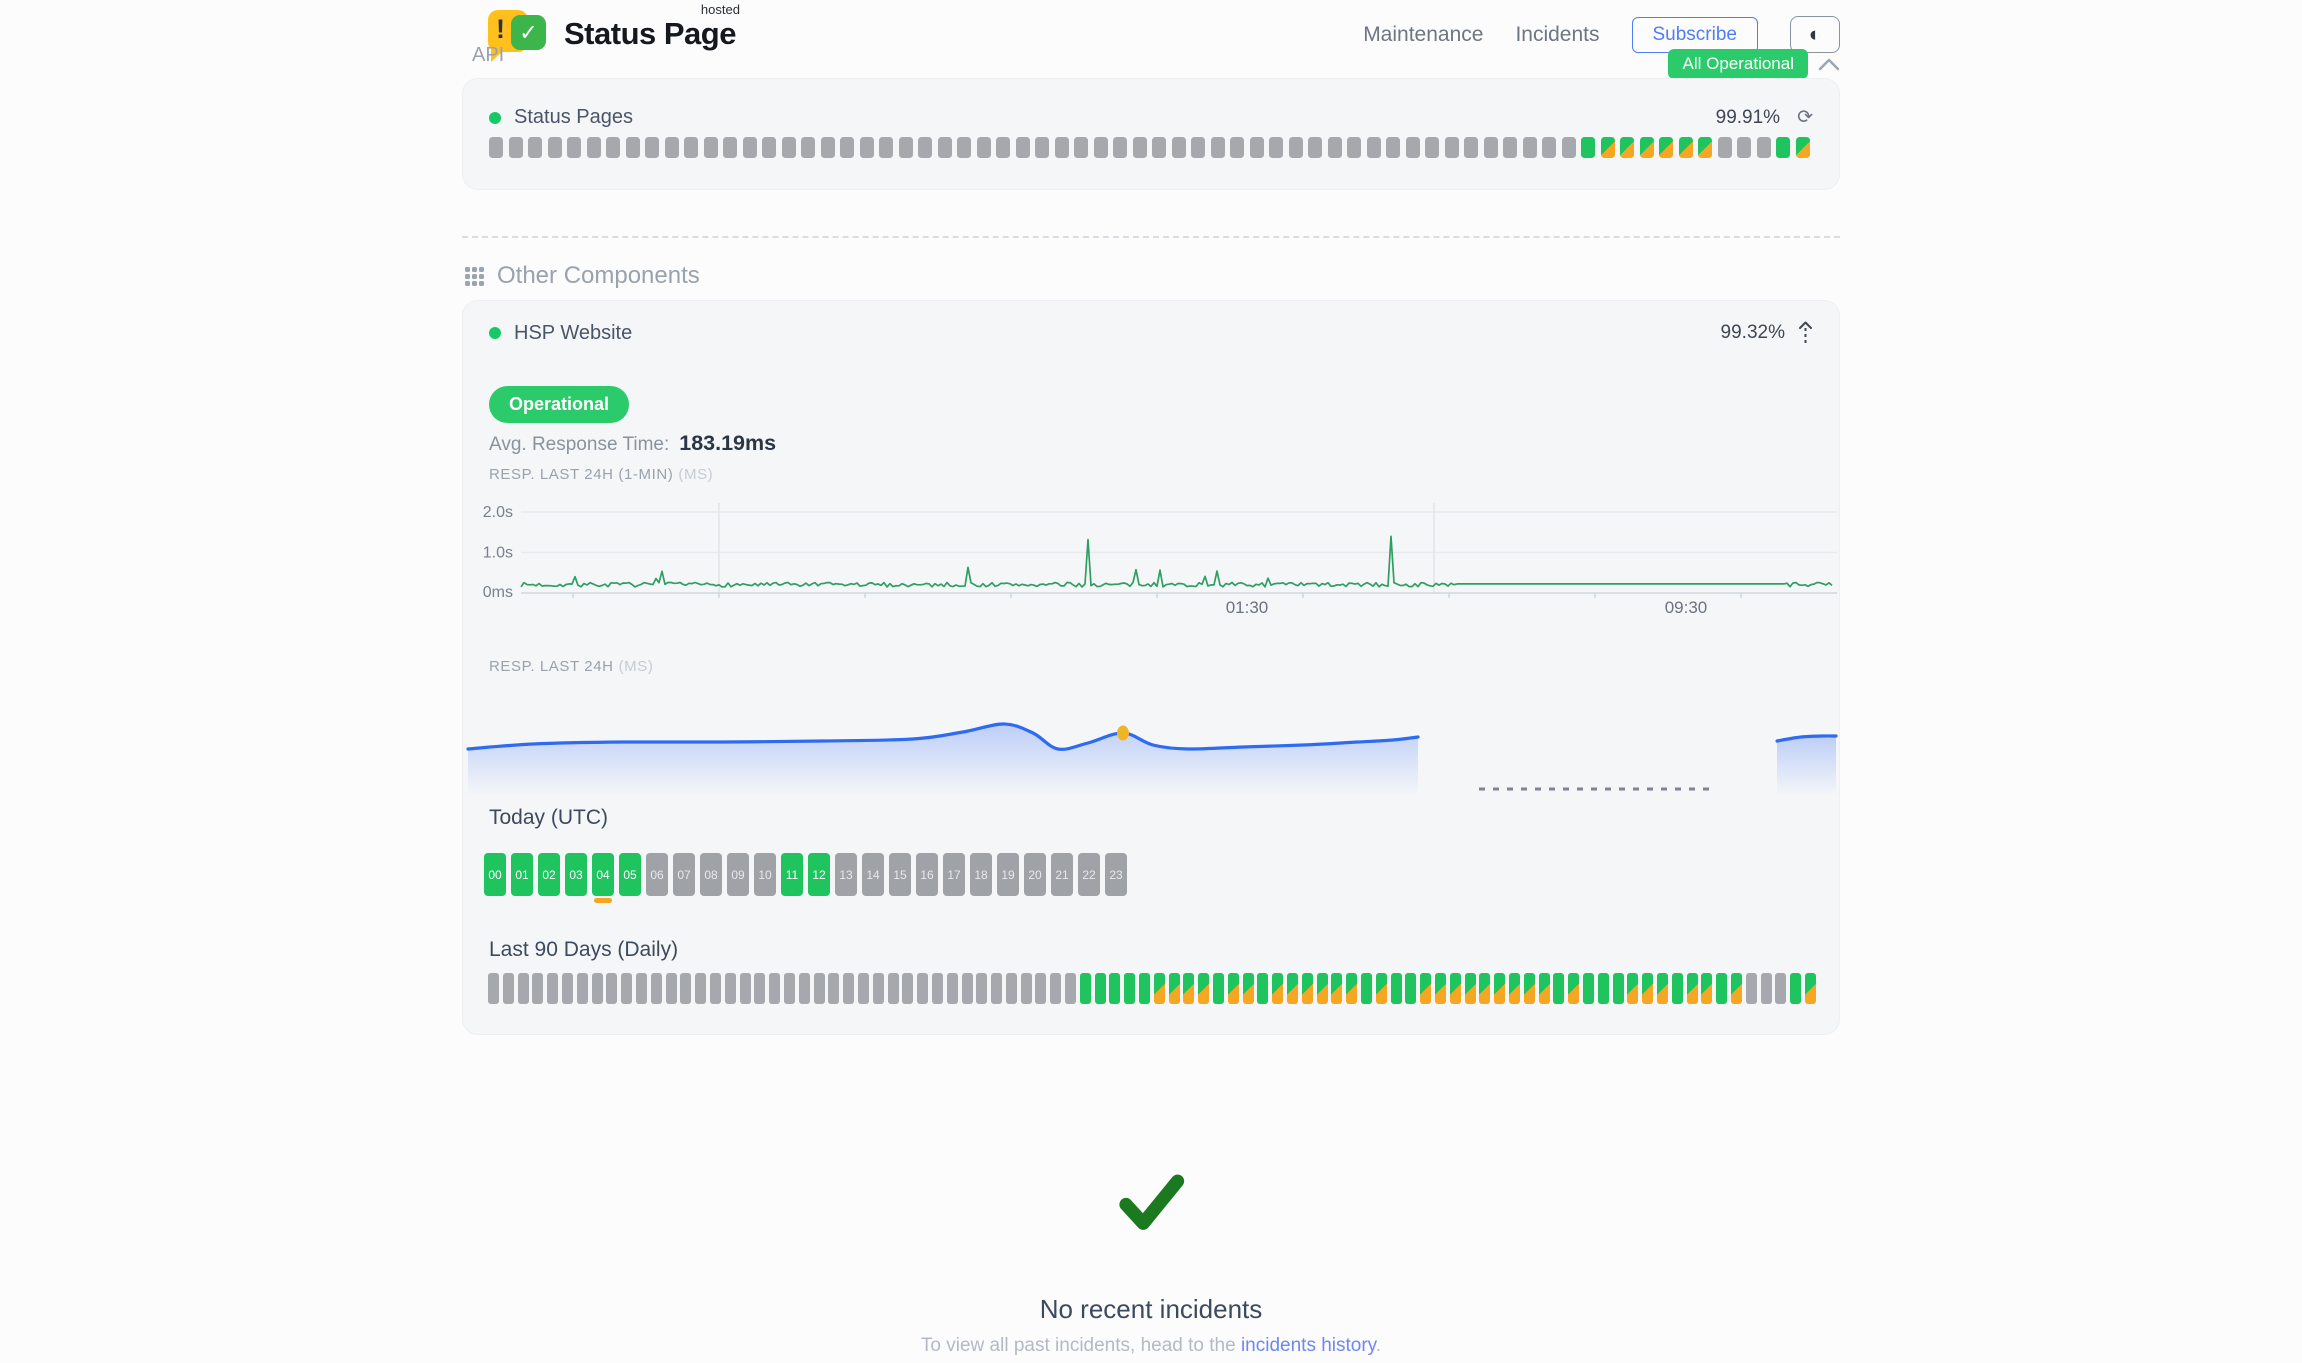 This screenshot has width=2302, height=1363. What do you see at coordinates (1151, 333) in the screenshot?
I see `component-row: HSP Website 99.32%` at bounding box center [1151, 333].